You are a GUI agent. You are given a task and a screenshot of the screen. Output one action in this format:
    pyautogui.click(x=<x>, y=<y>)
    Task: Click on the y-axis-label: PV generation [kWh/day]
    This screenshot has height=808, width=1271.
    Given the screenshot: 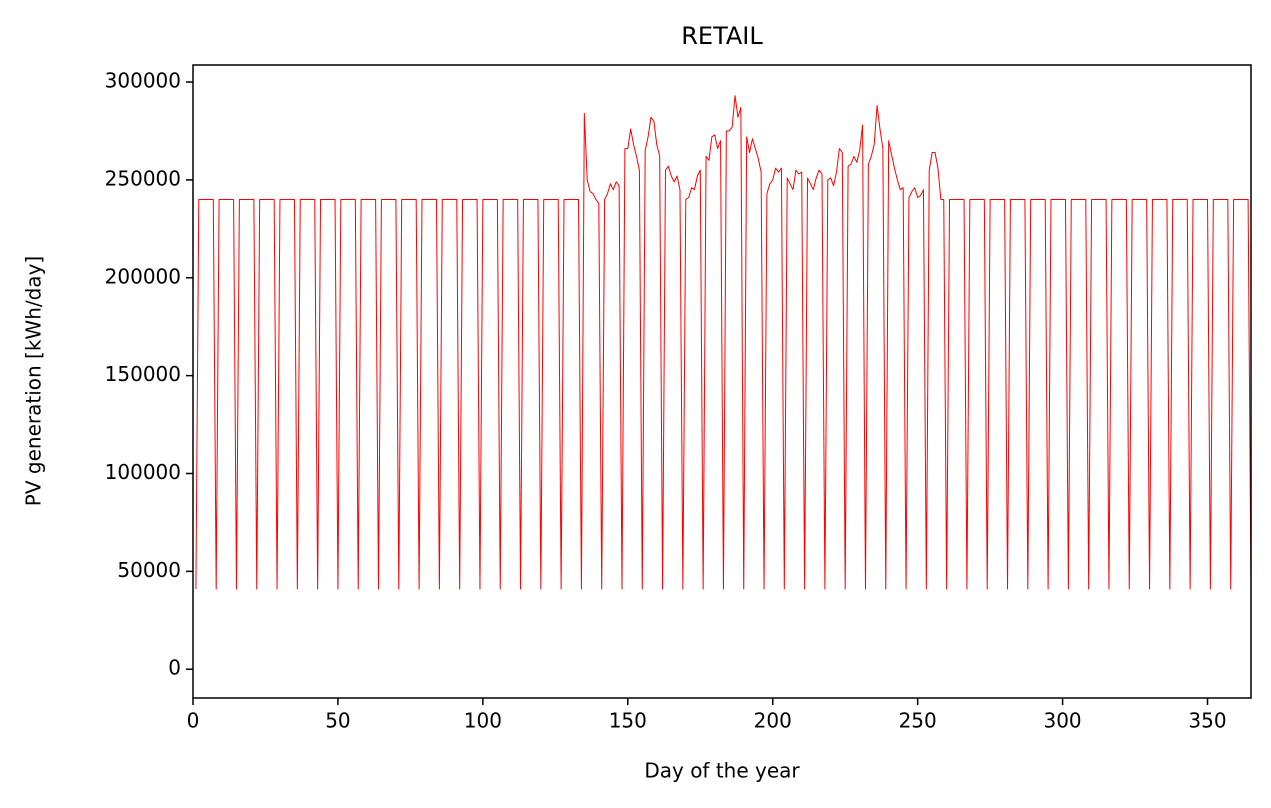 What is the action you would take?
    pyautogui.click(x=34, y=381)
    